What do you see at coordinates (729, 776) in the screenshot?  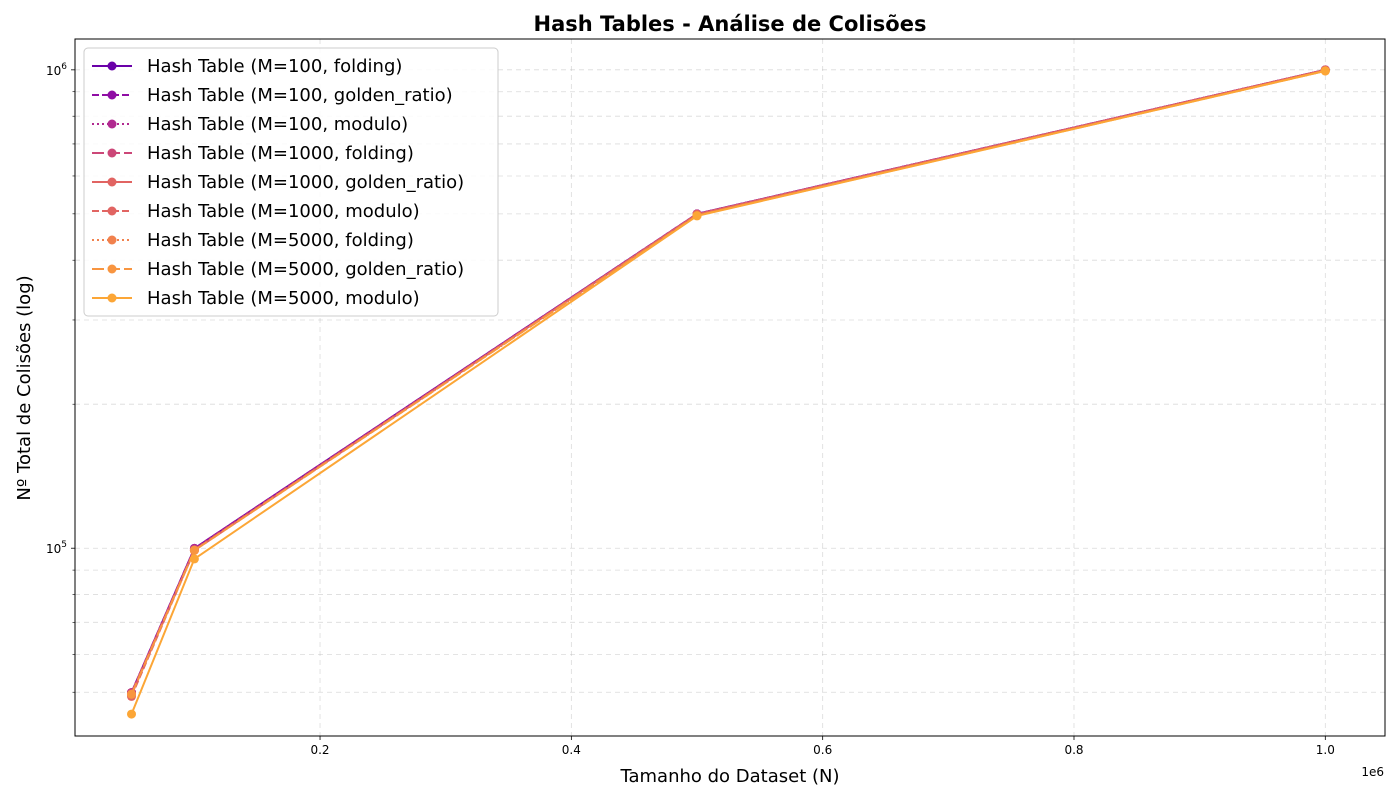 I see `x-axis-label: Tamanho do Dataset (N)` at bounding box center [729, 776].